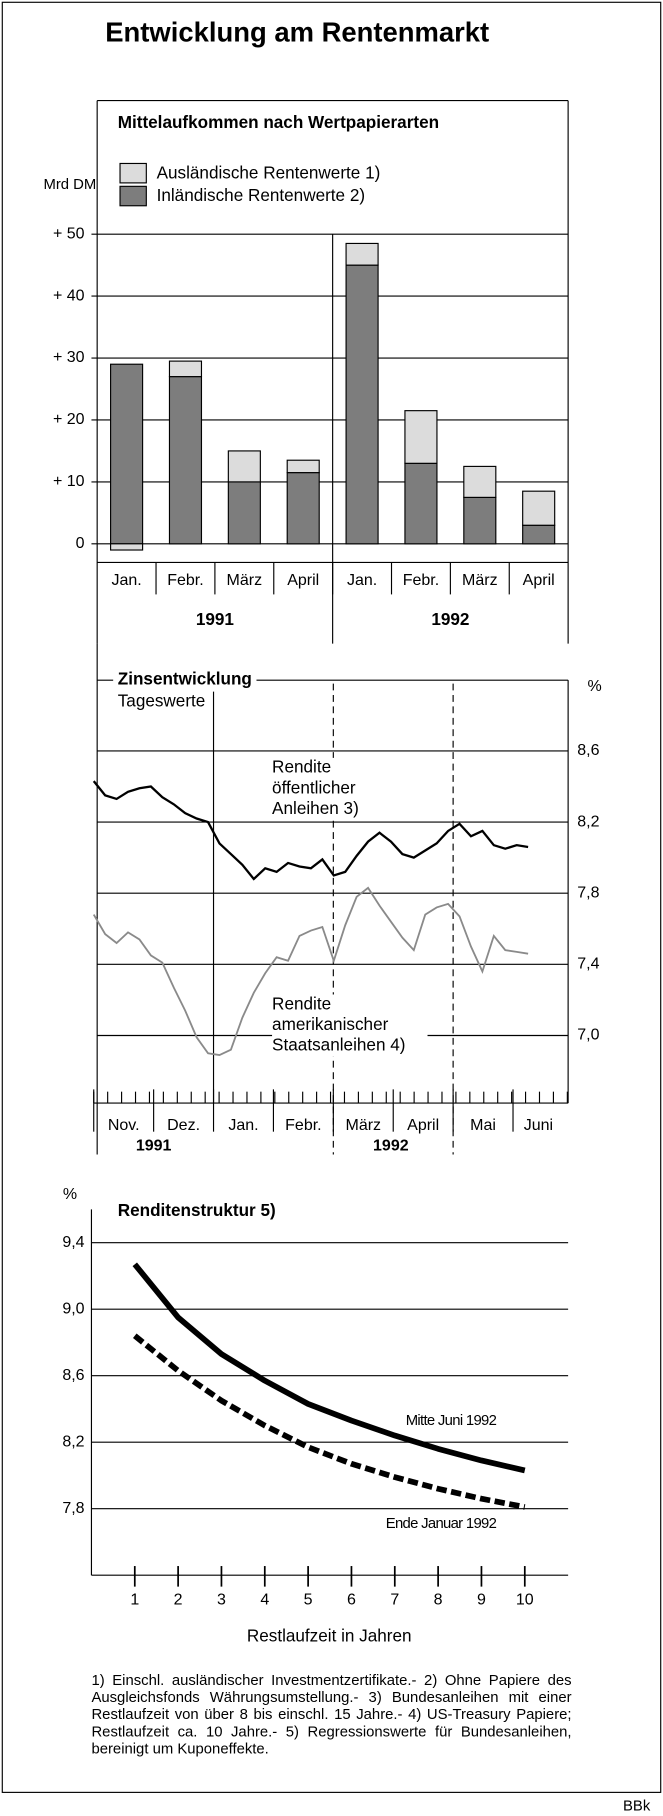  Describe the element at coordinates (297, 32) in the screenshot. I see `page-title: Entwicklung am Rentenmarkt` at that location.